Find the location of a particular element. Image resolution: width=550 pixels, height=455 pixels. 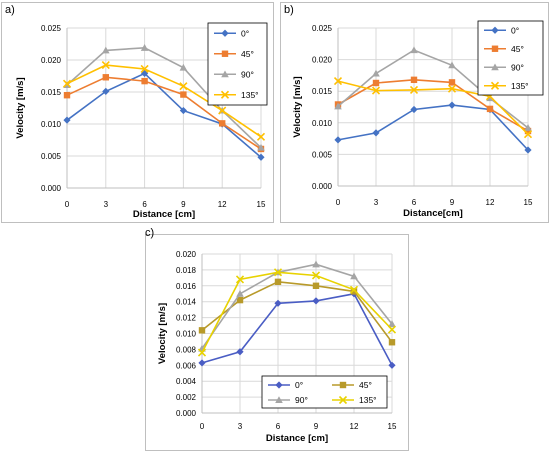

y-tick-label: 0.018 is located at coordinates (186, 270).